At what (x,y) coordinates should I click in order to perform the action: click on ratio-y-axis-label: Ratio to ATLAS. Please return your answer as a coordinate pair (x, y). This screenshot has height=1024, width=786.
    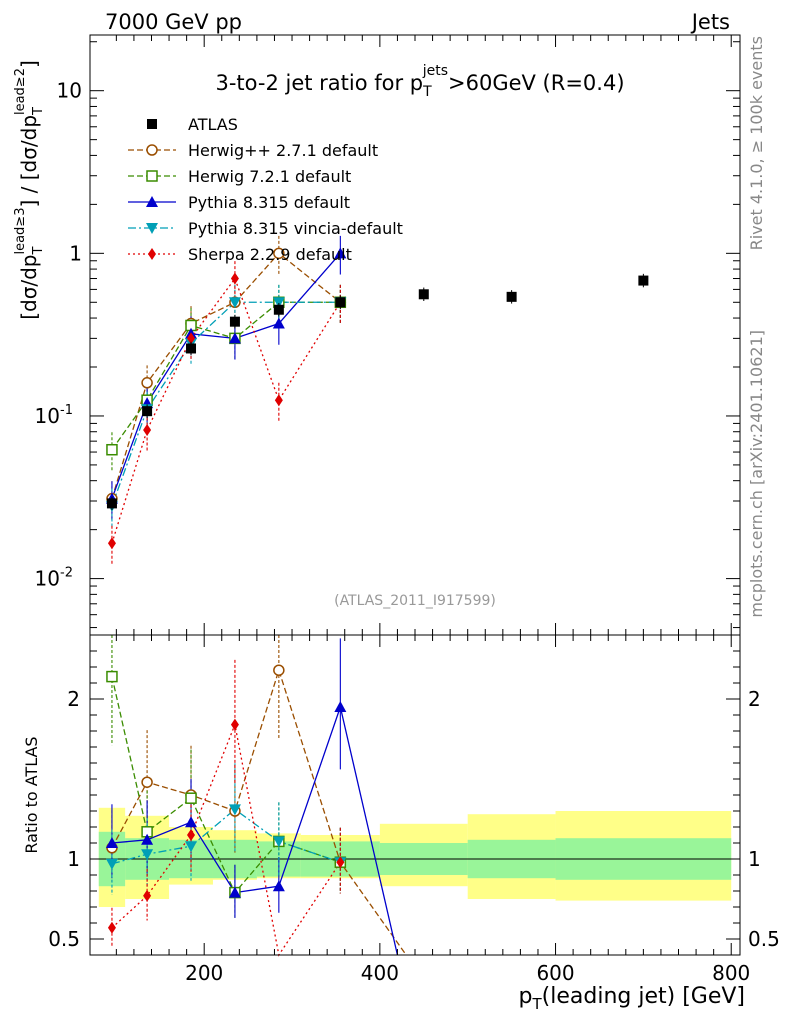
    Looking at the image, I should click on (31, 794).